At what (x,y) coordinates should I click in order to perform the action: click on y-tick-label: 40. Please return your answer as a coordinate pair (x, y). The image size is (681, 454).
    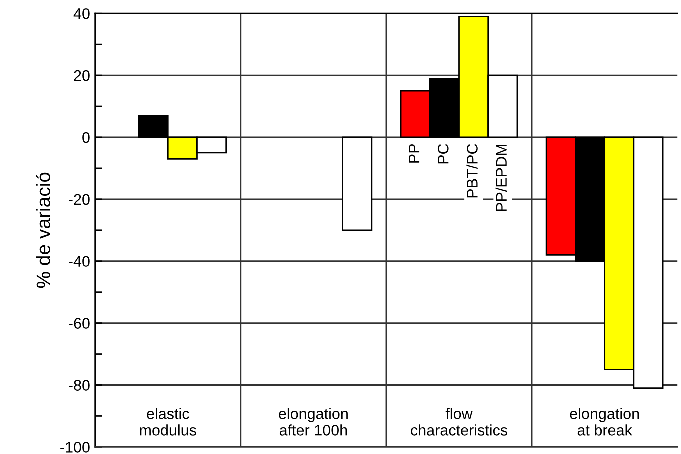
    Looking at the image, I should click on (82, 14).